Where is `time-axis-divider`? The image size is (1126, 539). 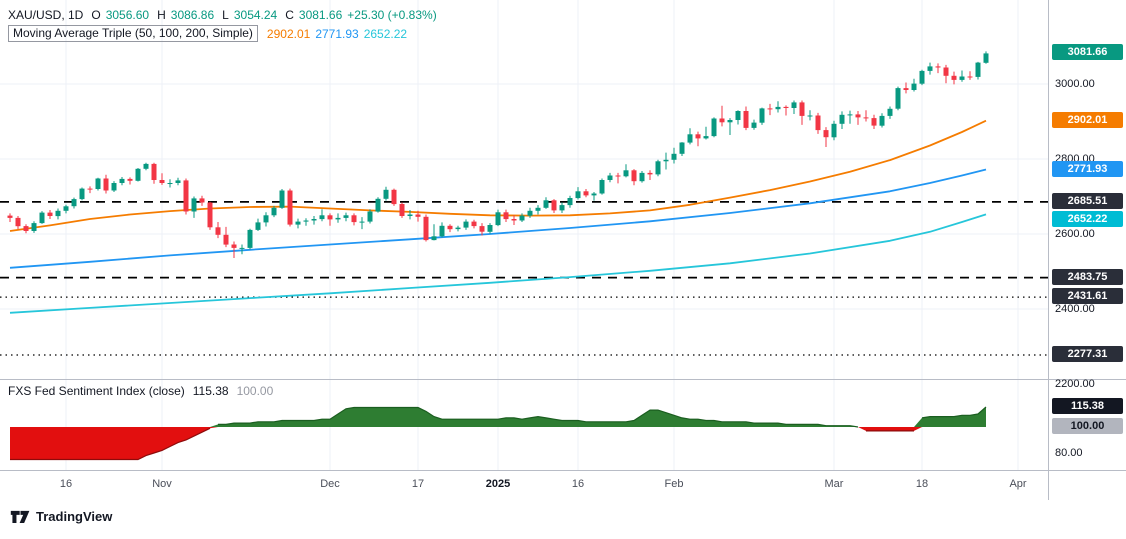
time-axis-divider is located at coordinates (563, 470).